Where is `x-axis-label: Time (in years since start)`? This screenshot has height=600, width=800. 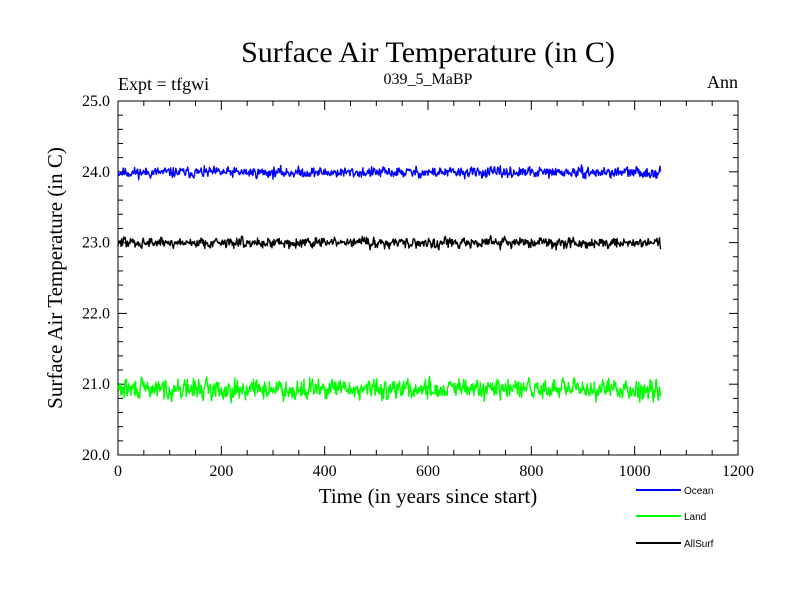 x-axis-label: Time (in years since start) is located at coordinates (428, 496).